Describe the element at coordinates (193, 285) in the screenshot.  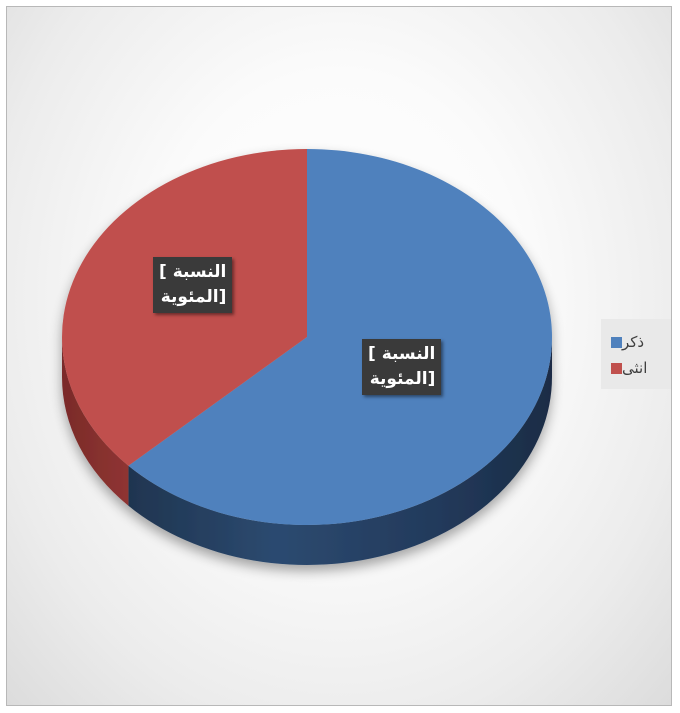
I see `data-label-female: النسبة ] [المئوية` at that location.